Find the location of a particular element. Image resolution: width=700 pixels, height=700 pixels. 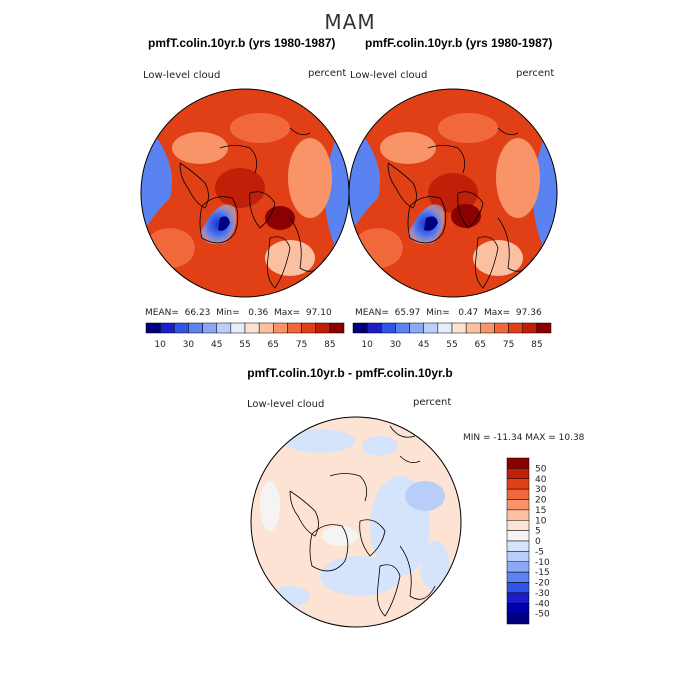

difference-polar-map is located at coordinates (356, 522).